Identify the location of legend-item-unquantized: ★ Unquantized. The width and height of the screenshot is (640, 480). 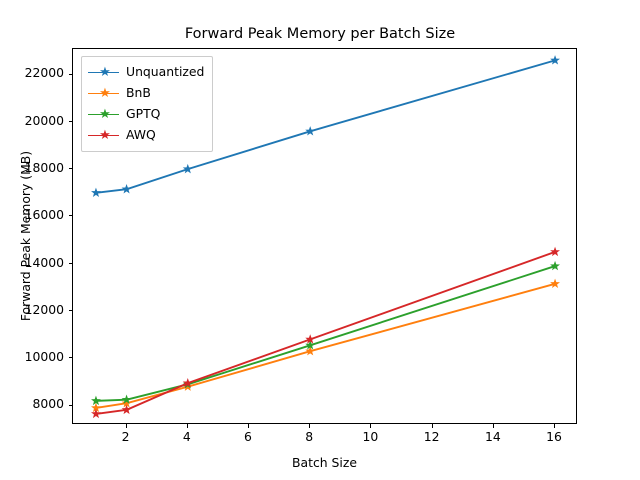
(146, 72).